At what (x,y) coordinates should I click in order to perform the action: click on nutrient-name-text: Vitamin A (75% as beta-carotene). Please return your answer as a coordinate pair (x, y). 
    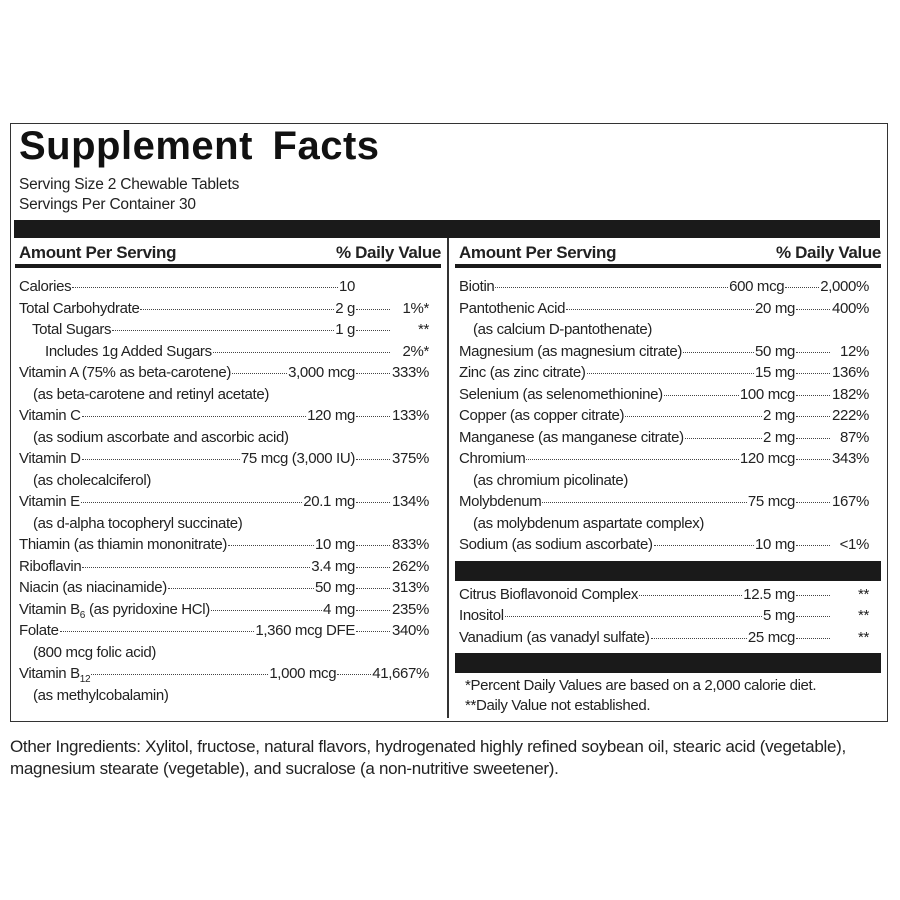
    Looking at the image, I should click on (125, 372).